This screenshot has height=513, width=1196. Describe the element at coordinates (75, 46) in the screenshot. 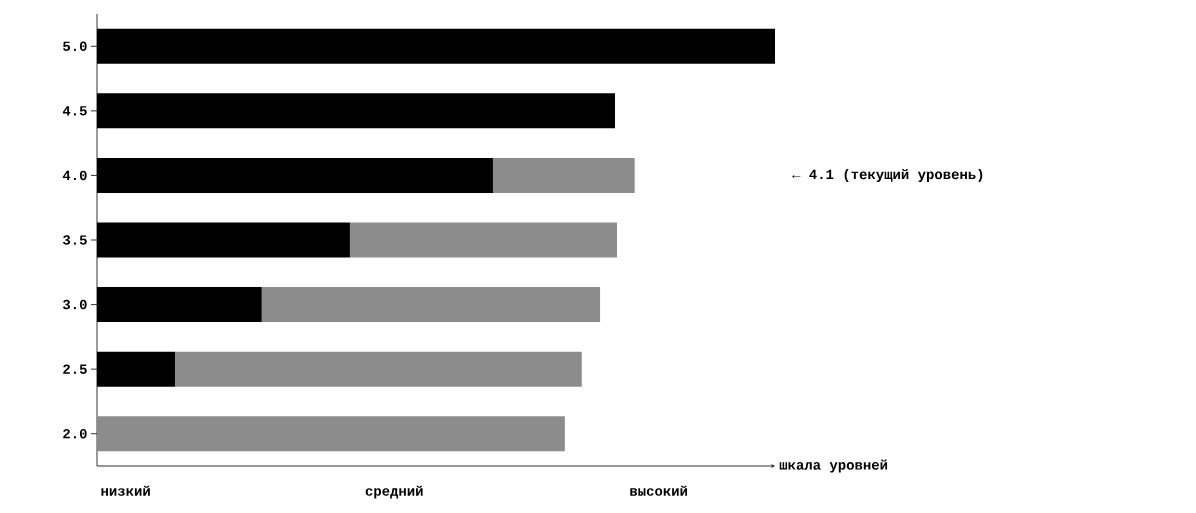

I see `y-tick-label: 5.0` at that location.